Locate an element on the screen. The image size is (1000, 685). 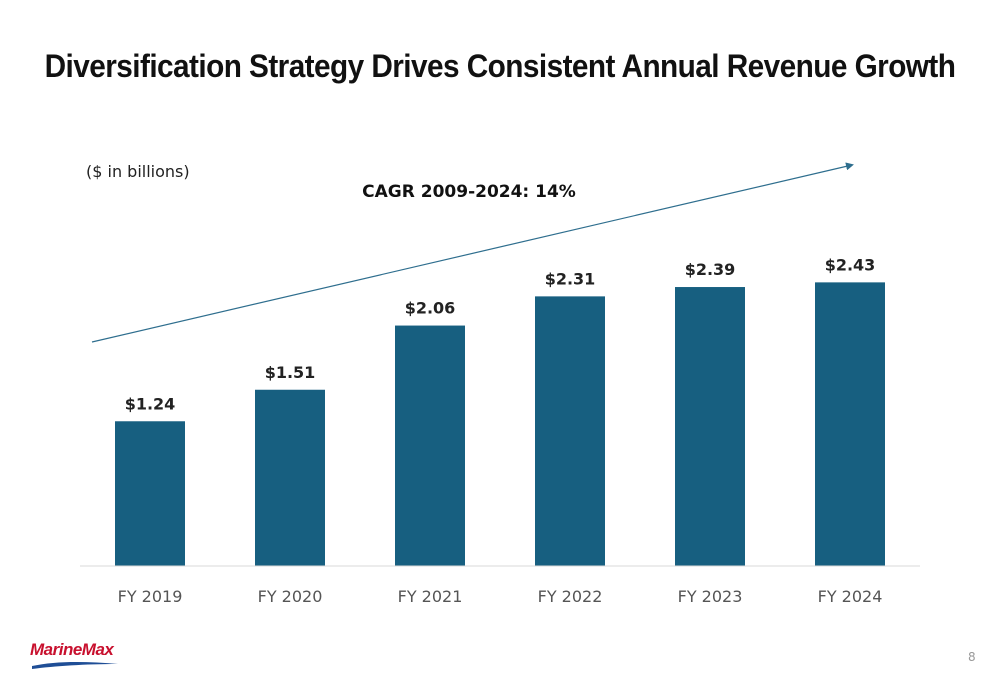
x-tick-label: FY 2020 is located at coordinates (290, 596).